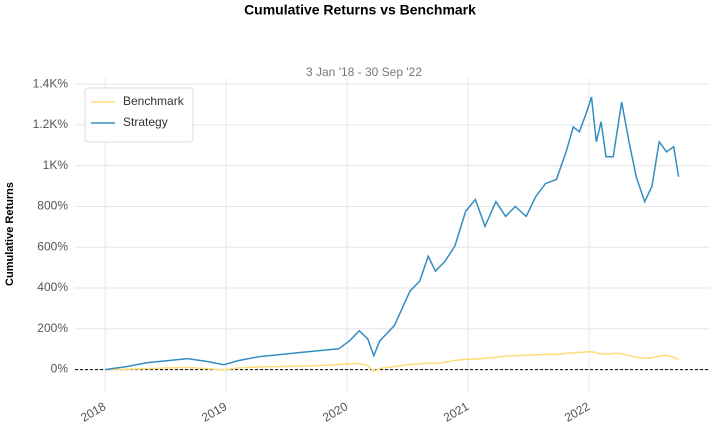  I want to click on chart-title: Cumulative Returns vs Benchmark, so click(360, 10).